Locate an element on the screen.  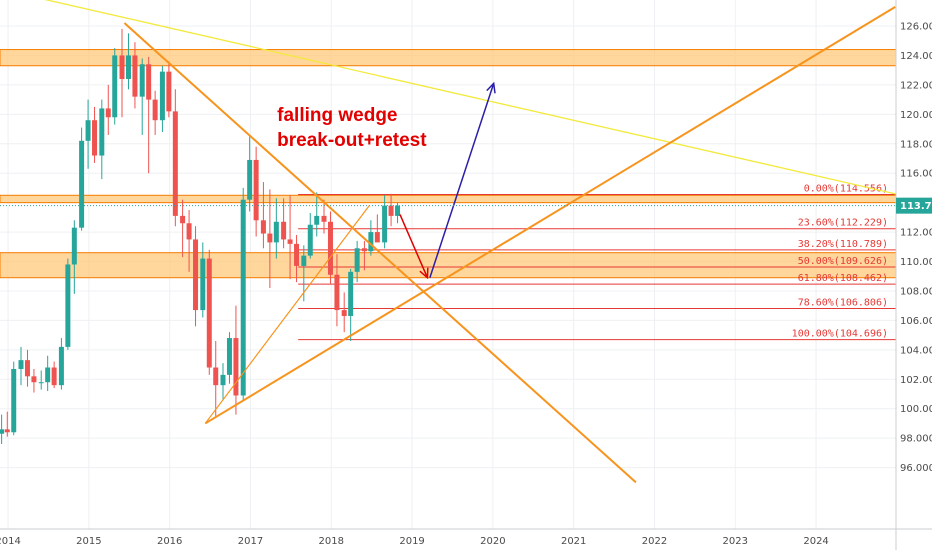
time-tick-label: 2024 is located at coordinates (815, 541).